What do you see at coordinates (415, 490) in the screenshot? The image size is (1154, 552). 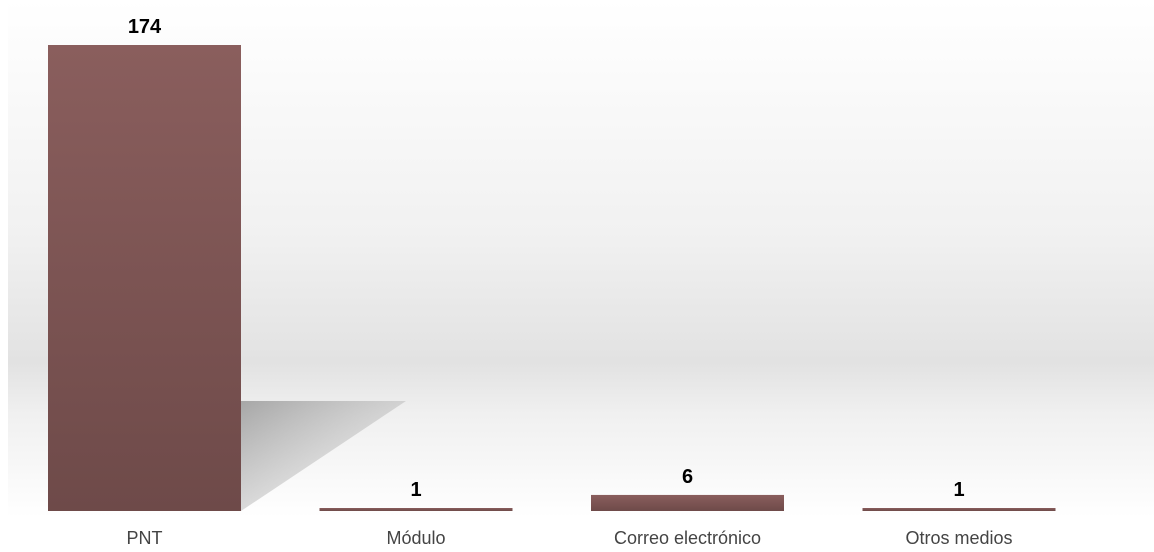 I see `value-label-1: 1` at bounding box center [415, 490].